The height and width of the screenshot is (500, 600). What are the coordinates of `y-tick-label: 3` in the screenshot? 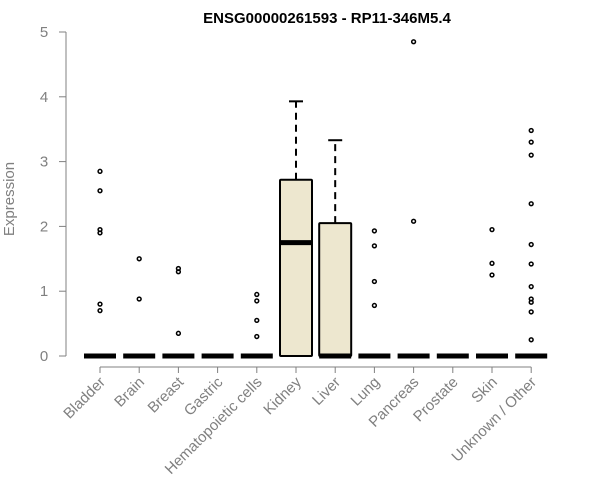 It's located at (44, 162).